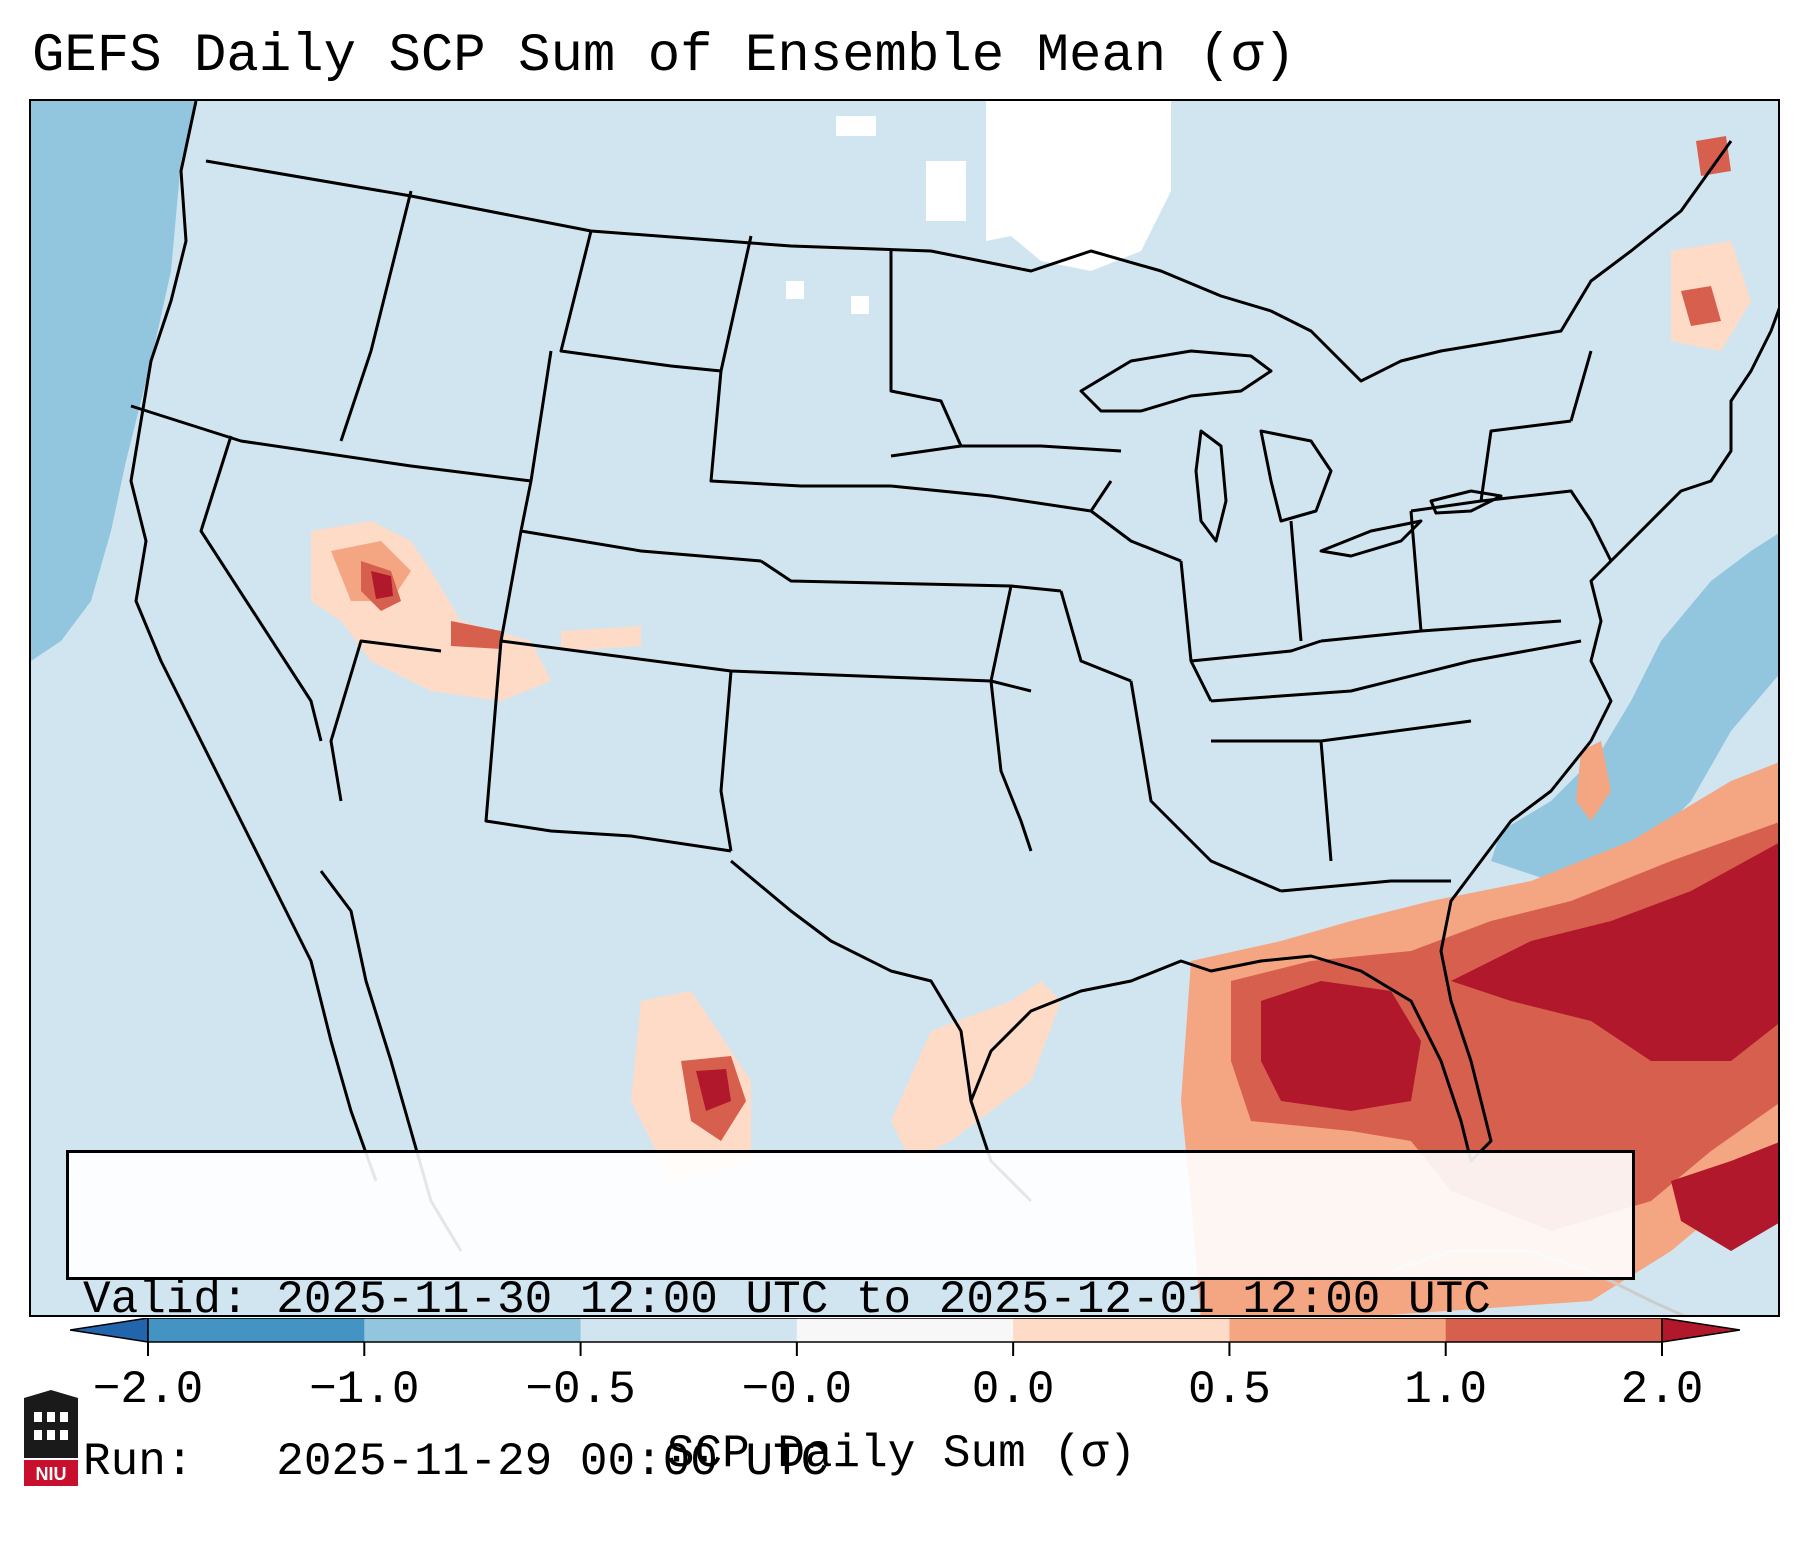 Image resolution: width=1803 pixels, height=1543 pixels. I want to click on caribbean-extreme-region, so click(1724, 1196).